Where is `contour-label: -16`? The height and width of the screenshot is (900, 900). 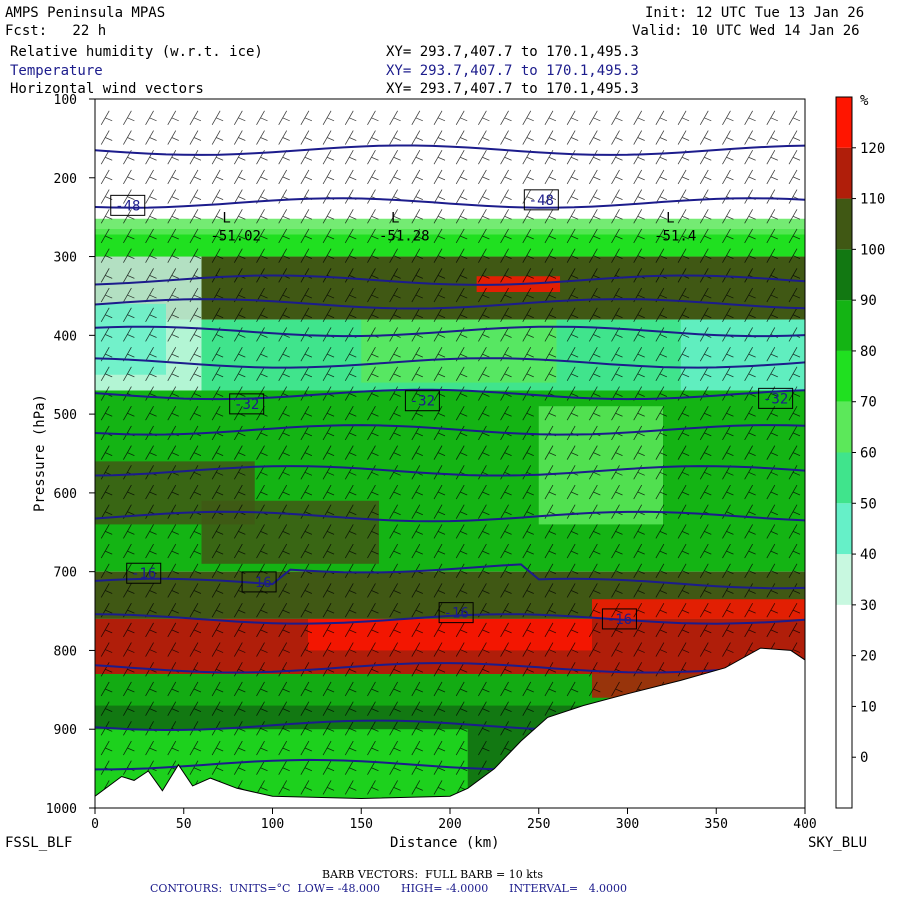 contour-label: -16 is located at coordinates (619, 620).